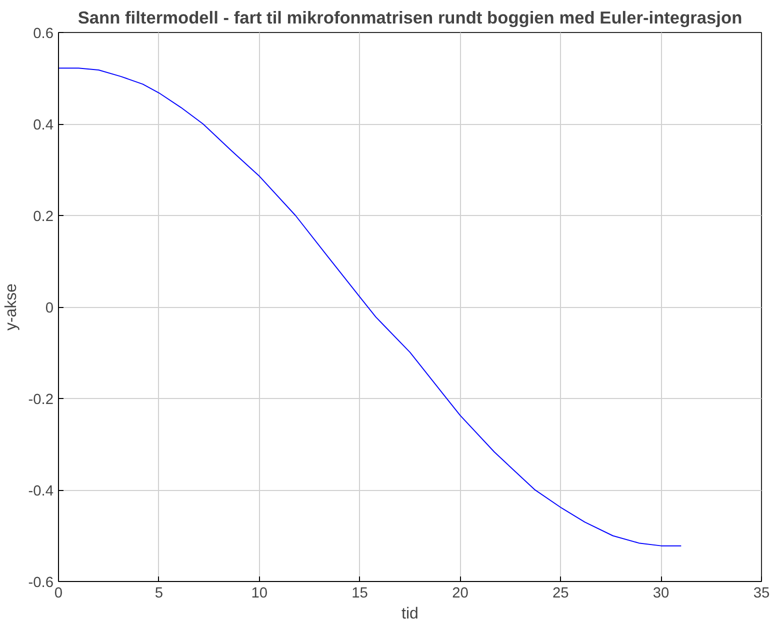  I want to click on x-tick-label: 35, so click(761, 594).